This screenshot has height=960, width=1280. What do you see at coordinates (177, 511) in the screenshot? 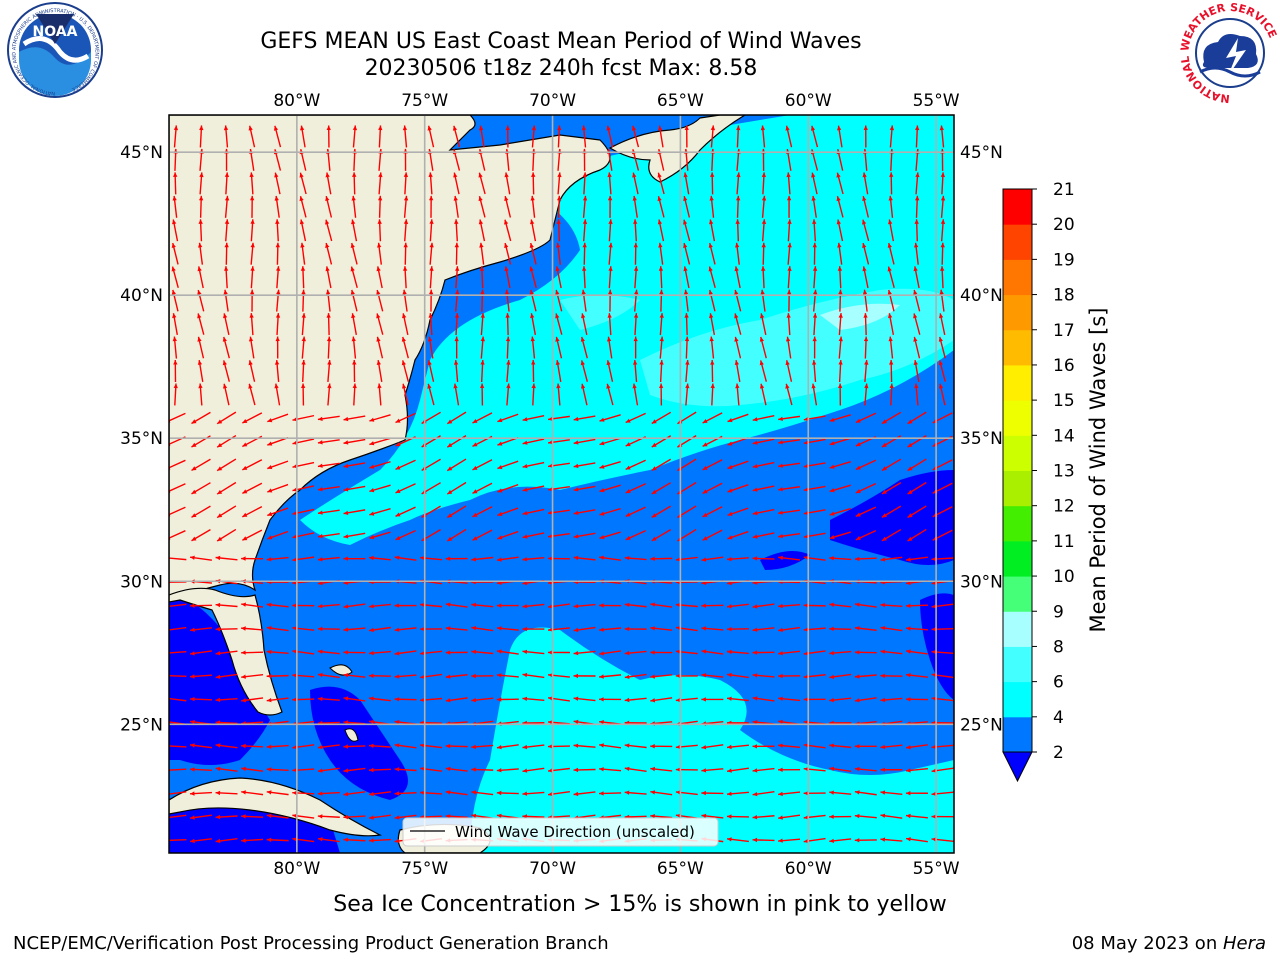
I see `wave-direction-arrow` at bounding box center [177, 511].